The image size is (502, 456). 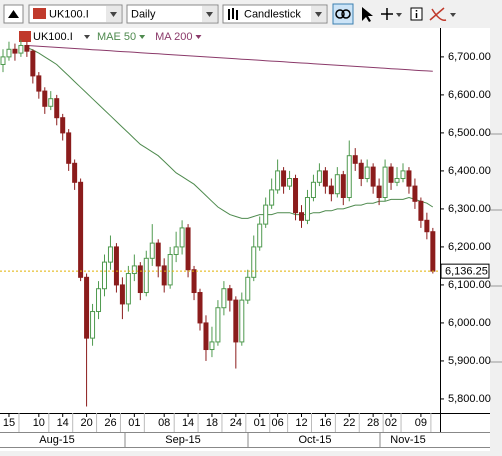 What do you see at coordinates (86, 423) in the screenshot?
I see `x-tick-label: 20` at bounding box center [86, 423].